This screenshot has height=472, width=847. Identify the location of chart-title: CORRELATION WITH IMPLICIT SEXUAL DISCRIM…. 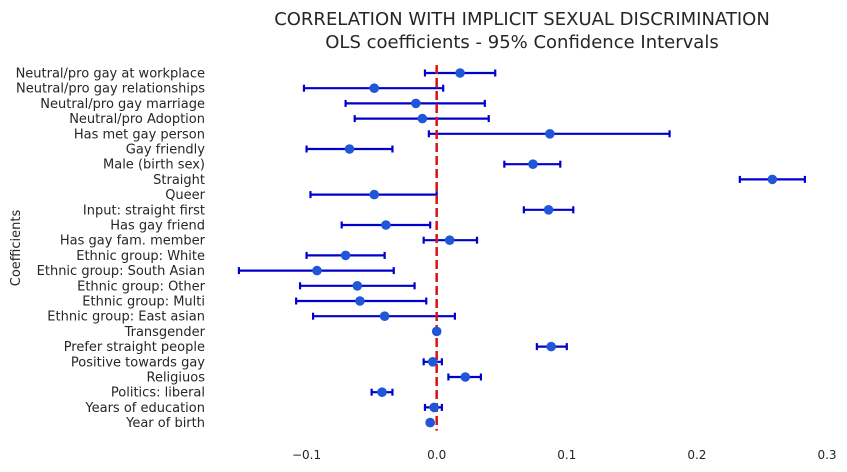
(522, 19).